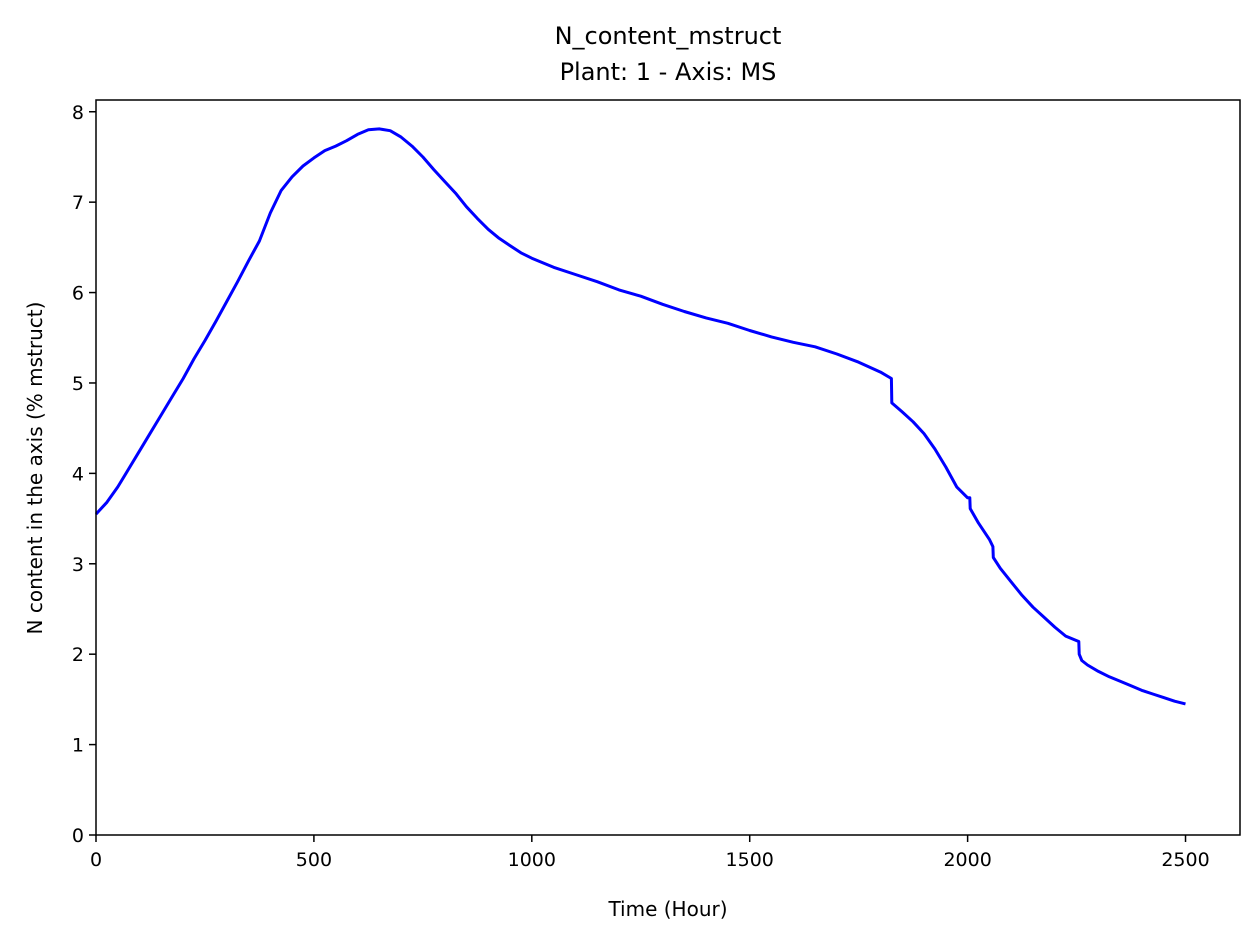 Image resolution: width=1259 pixels, height=942 pixels. What do you see at coordinates (96, 860) in the screenshot?
I see `x-tick-label: 0` at bounding box center [96, 860].